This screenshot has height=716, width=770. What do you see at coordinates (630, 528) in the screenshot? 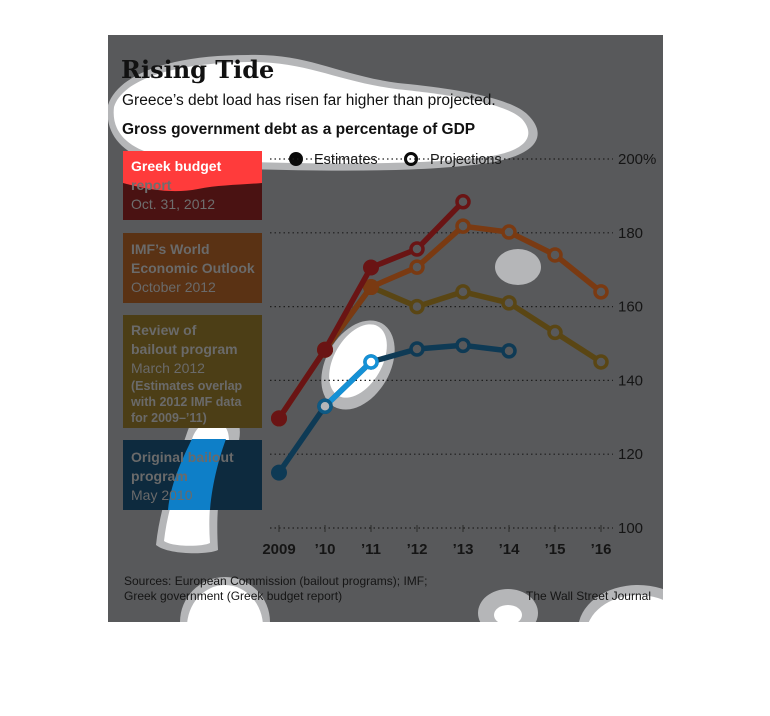
I see `y-tick-label: 100` at bounding box center [630, 528].